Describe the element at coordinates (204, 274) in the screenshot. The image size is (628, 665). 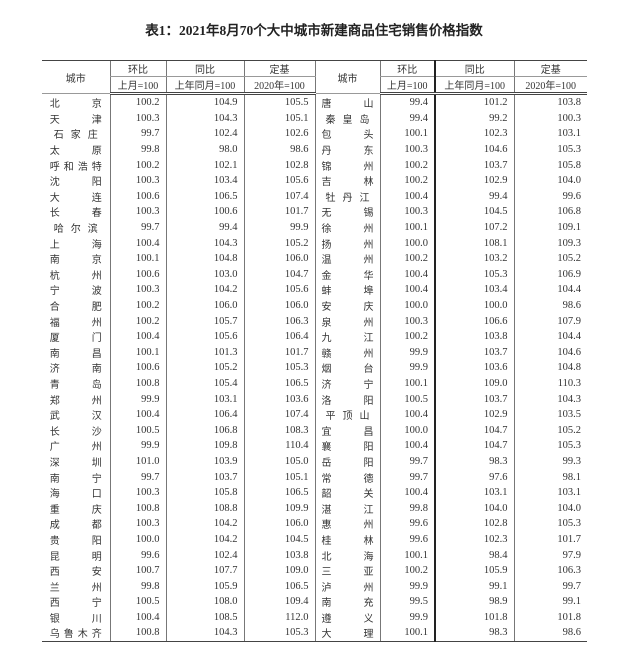
I see `yoy-value: 103.0` at that location.